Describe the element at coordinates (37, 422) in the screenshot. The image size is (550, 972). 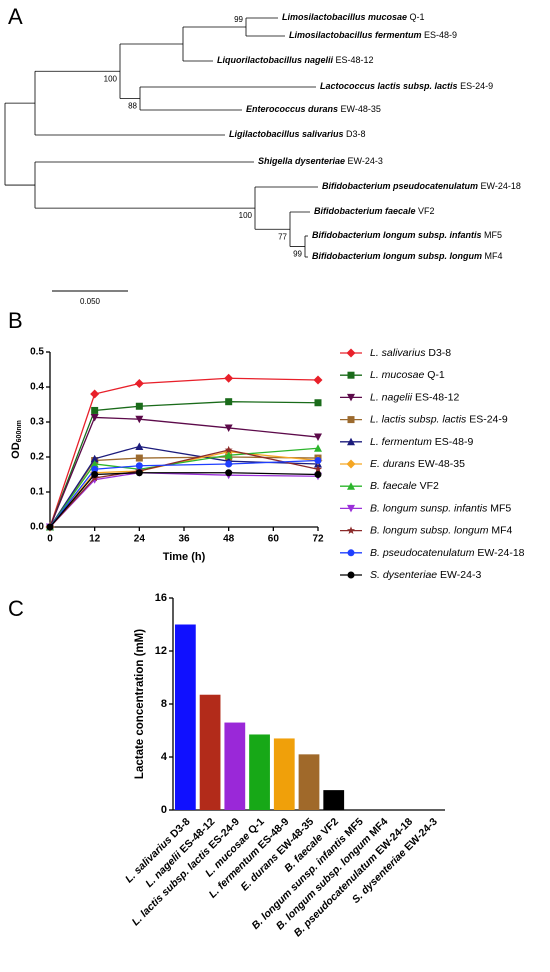
I see `y-tick-label: 0.3` at that location.